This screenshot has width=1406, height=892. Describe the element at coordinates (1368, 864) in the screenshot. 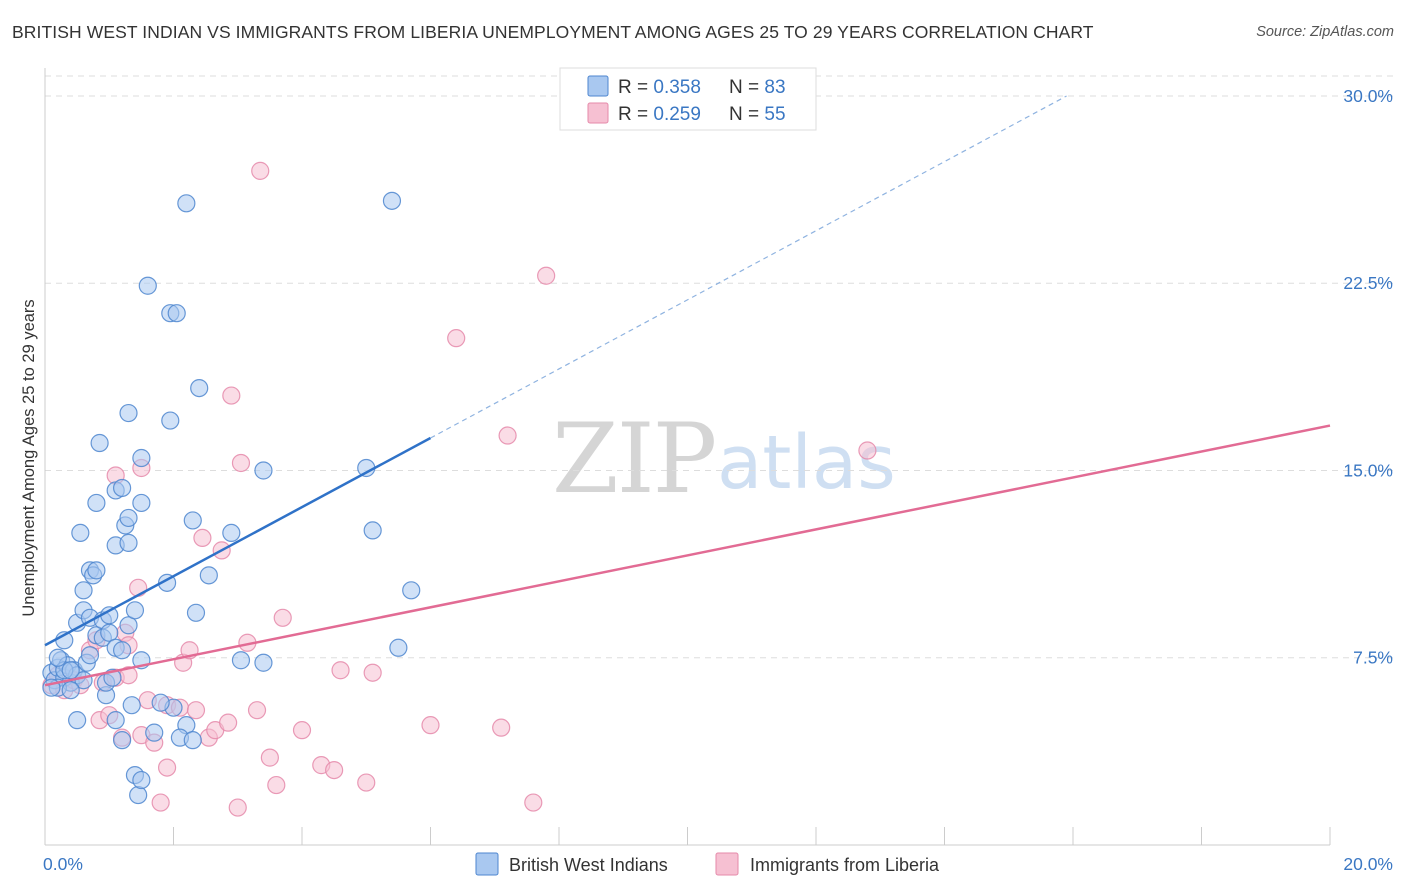

I see `x-tick-label-max: 20.0%` at that location.